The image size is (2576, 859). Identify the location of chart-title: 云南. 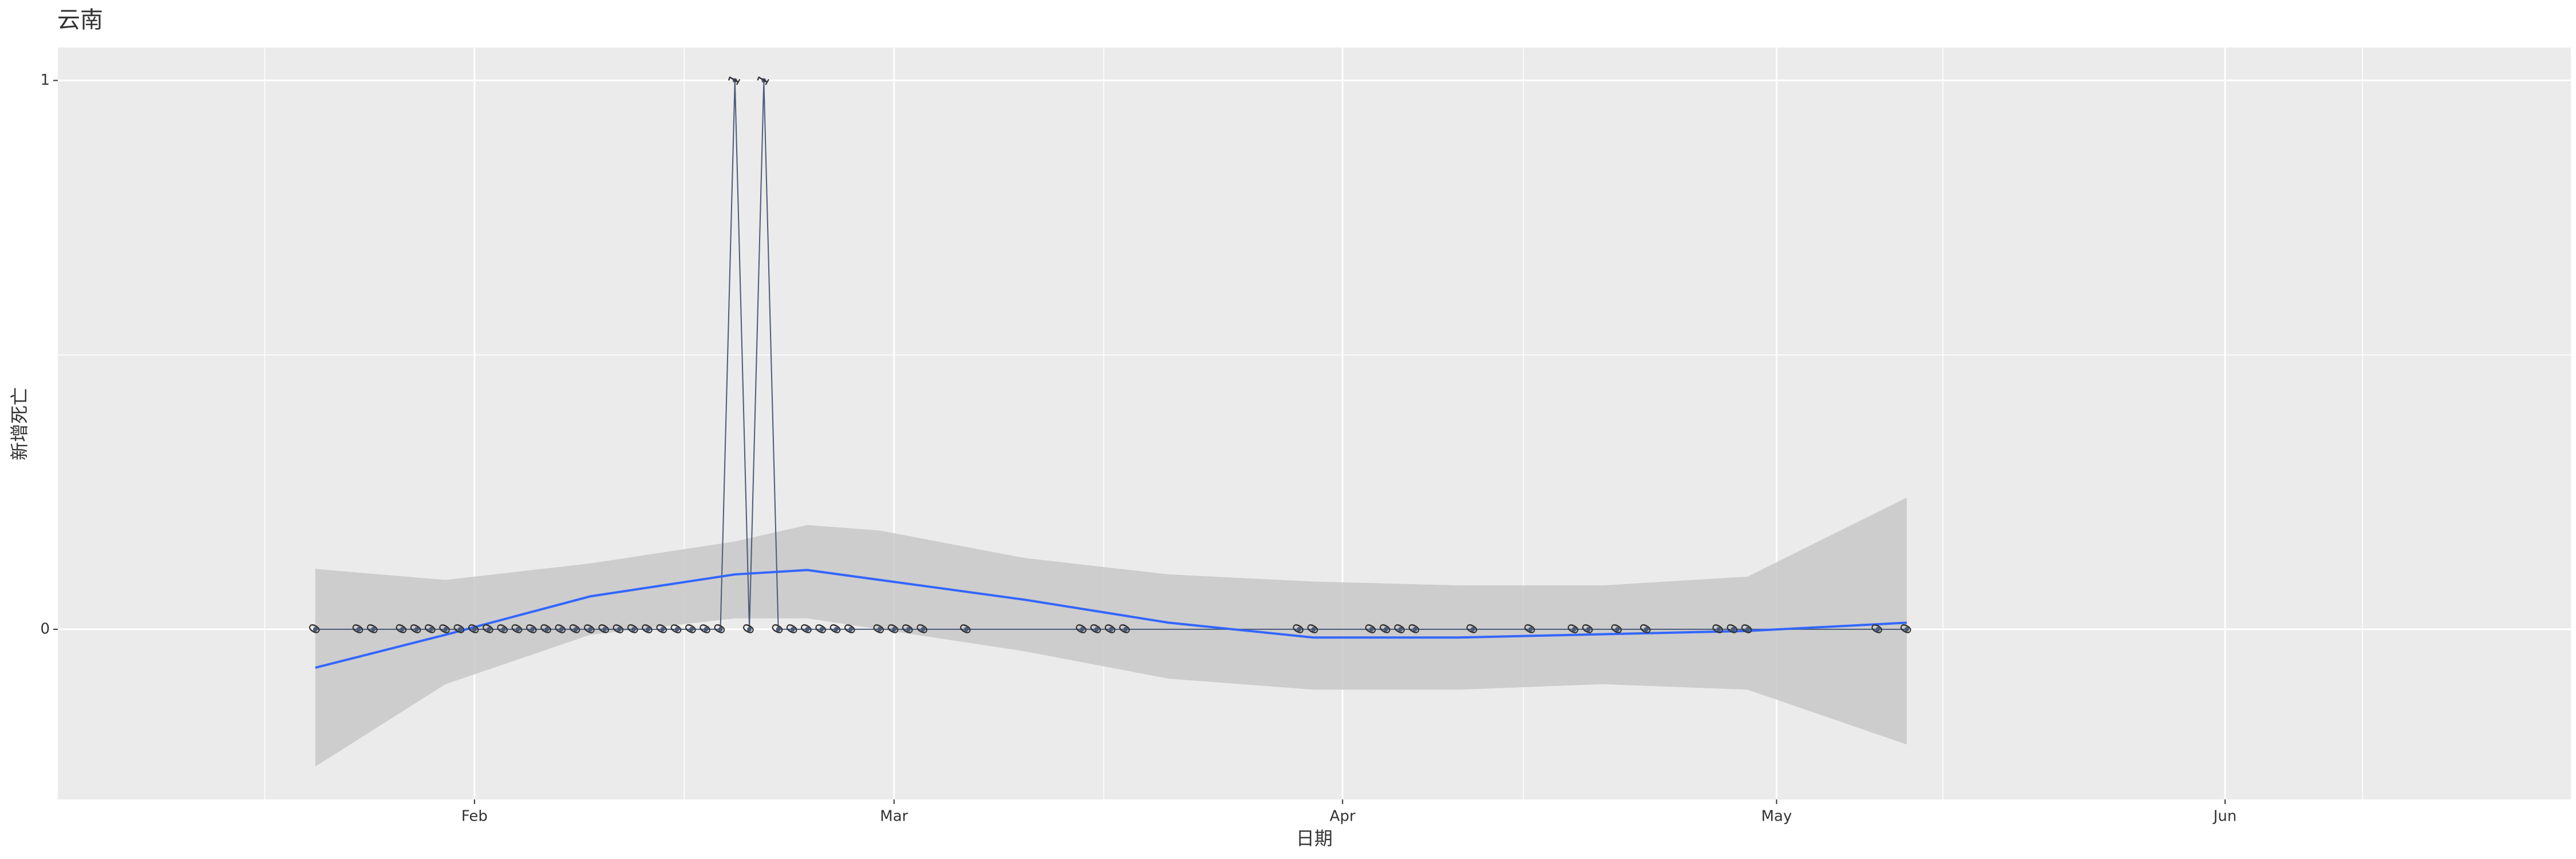
(80, 20).